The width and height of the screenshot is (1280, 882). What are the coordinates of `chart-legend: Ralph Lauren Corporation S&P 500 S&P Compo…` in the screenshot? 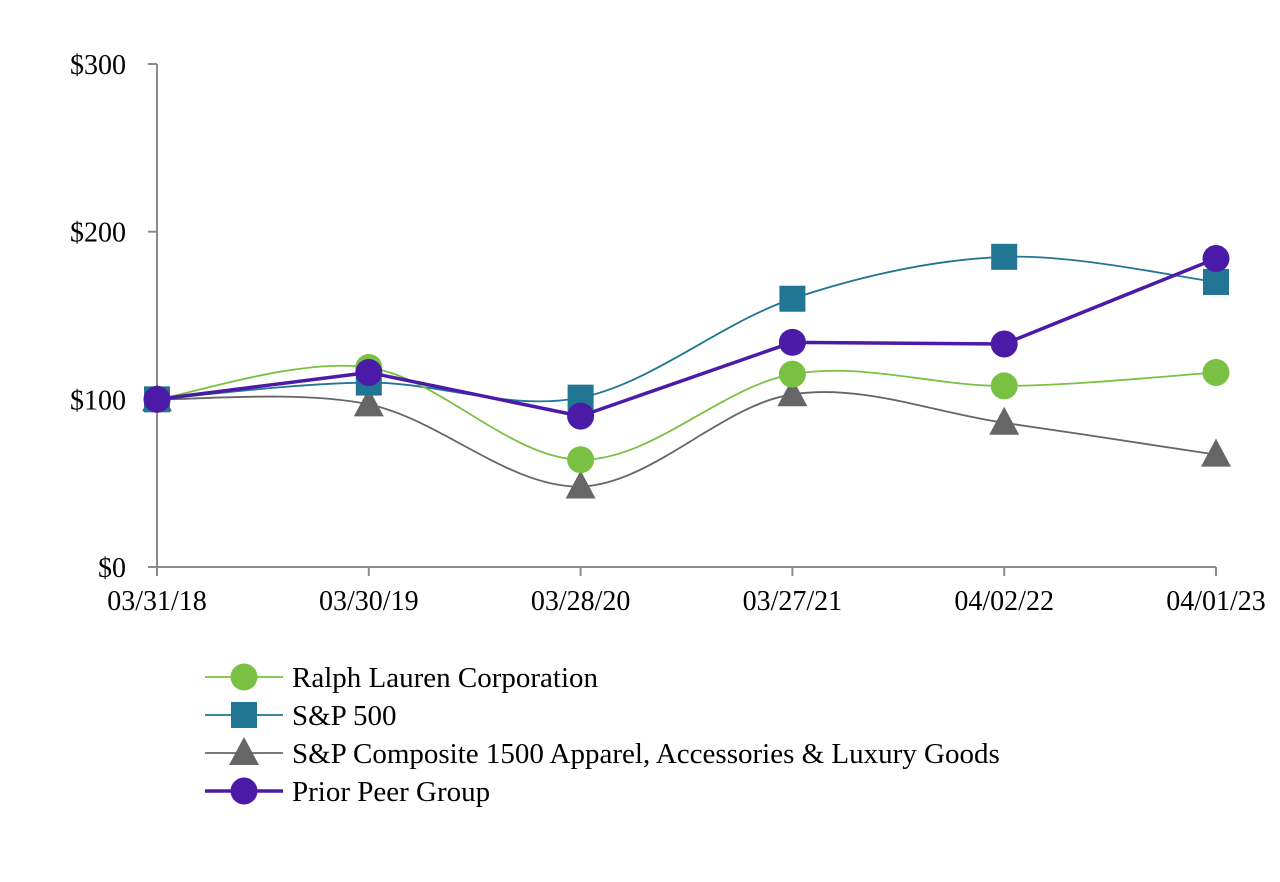 It's located at (602, 735).